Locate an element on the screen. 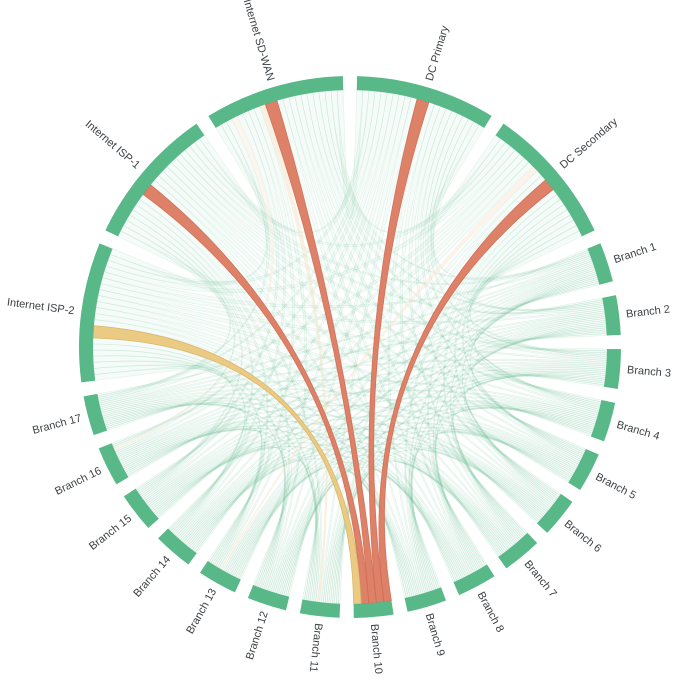 The width and height of the screenshot is (700, 700). node-label-branch-3: Branch 3 is located at coordinates (649, 372).